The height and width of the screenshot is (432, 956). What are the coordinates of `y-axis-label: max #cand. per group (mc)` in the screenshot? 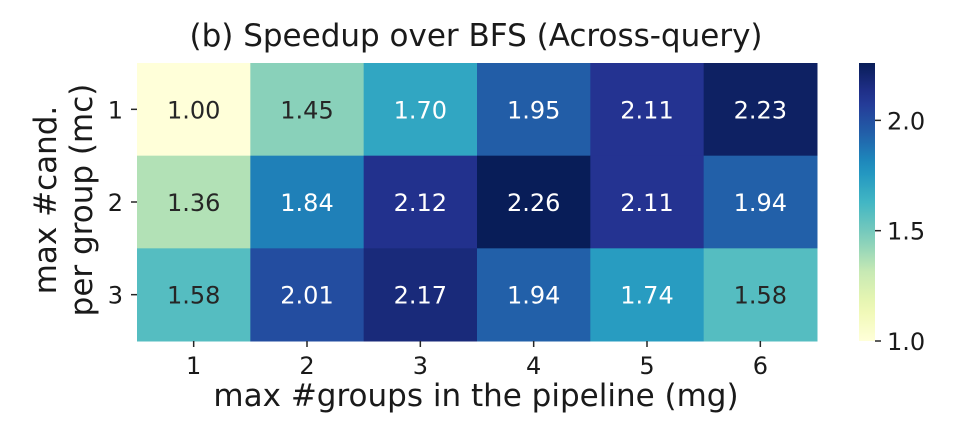 It's located at (64, 200).